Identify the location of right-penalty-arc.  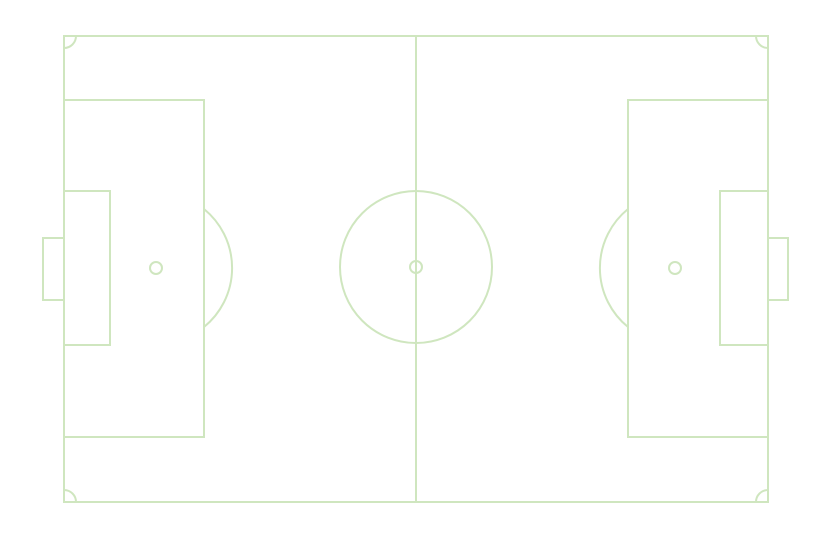
(613, 268).